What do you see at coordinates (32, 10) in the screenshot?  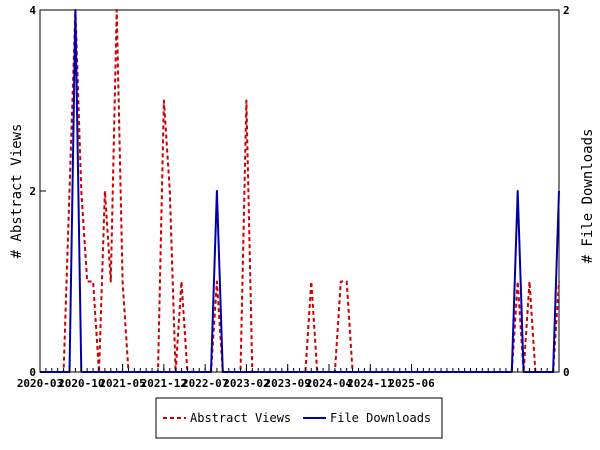 I see `y-left-tick-label: 4` at bounding box center [32, 10].